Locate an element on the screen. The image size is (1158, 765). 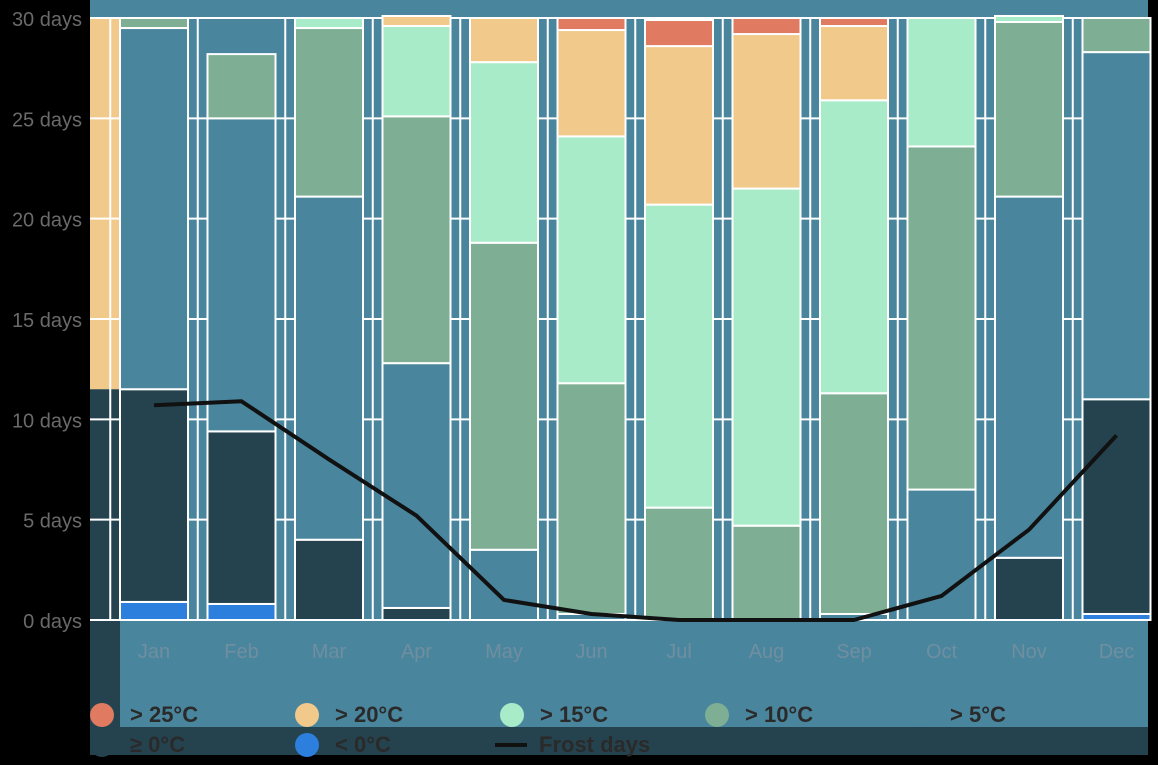
legend-item-frost-days: Frost days is located at coordinates (572, 745).